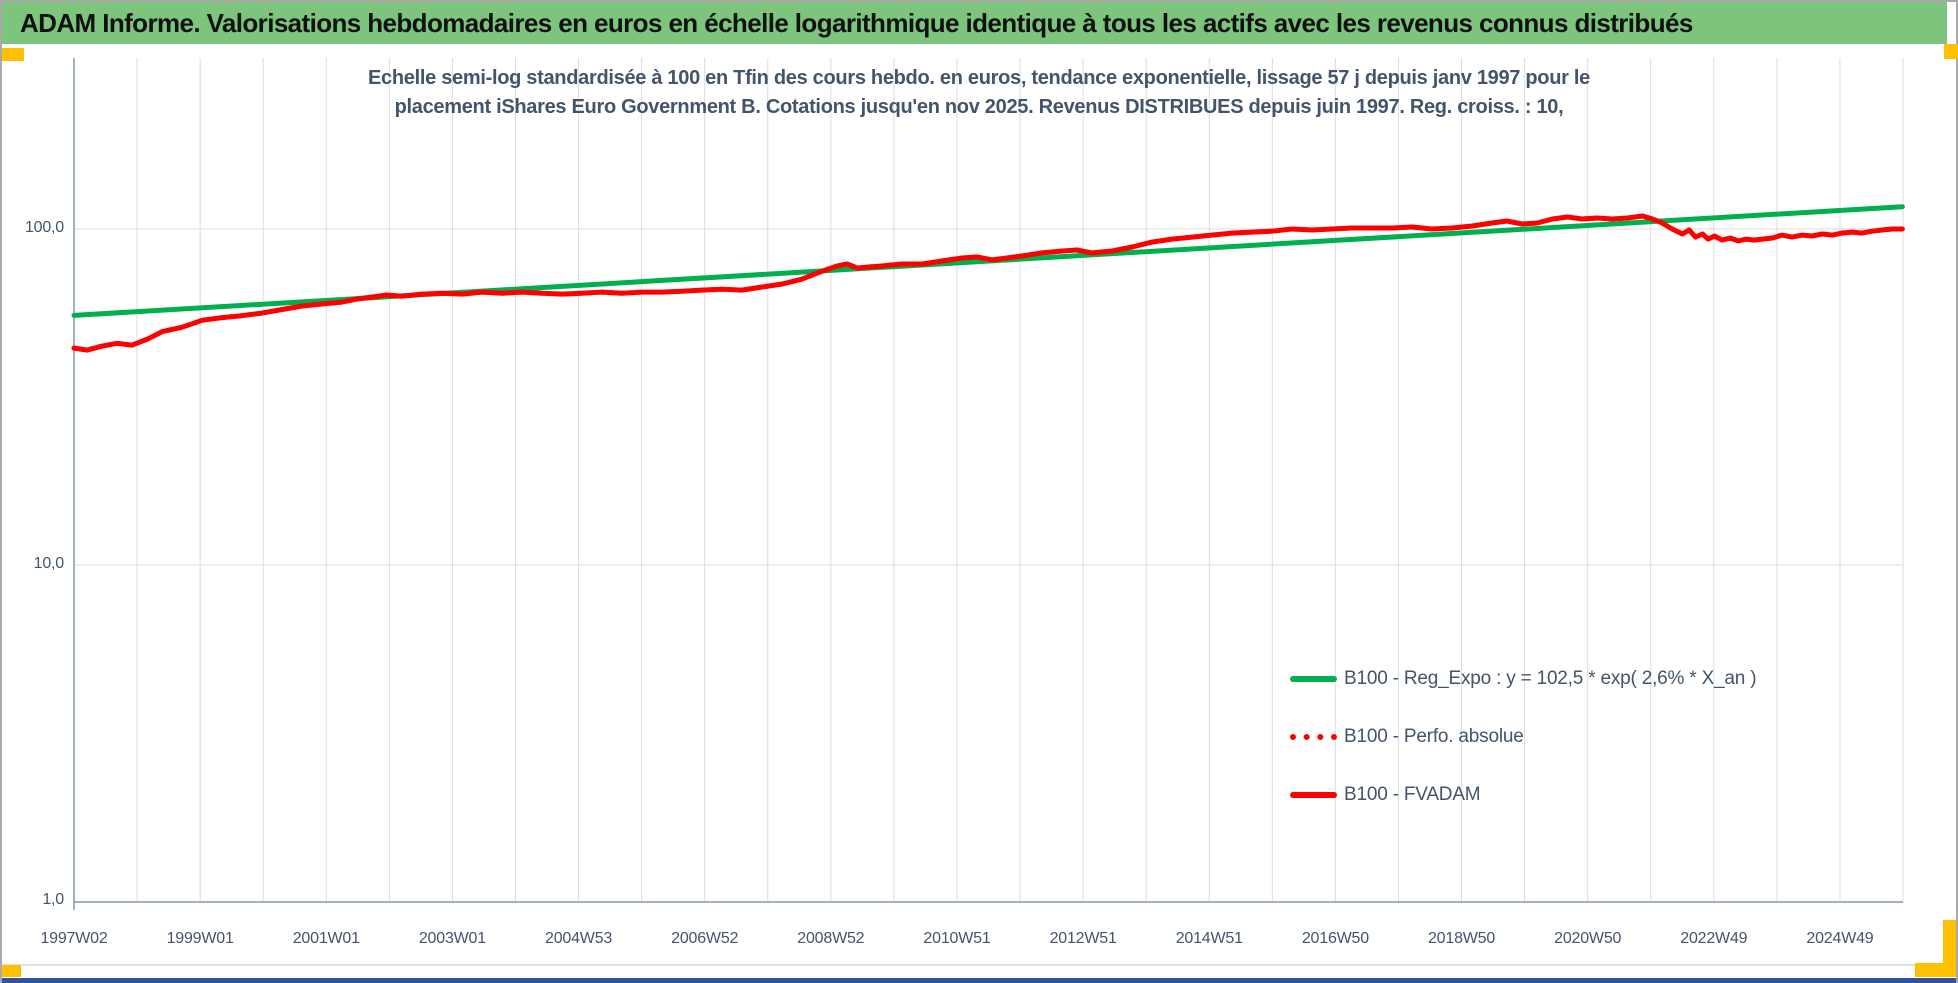 The image size is (1958, 983). What do you see at coordinates (74, 938) in the screenshot?
I see `x-tick-label: 1997W02` at bounding box center [74, 938].